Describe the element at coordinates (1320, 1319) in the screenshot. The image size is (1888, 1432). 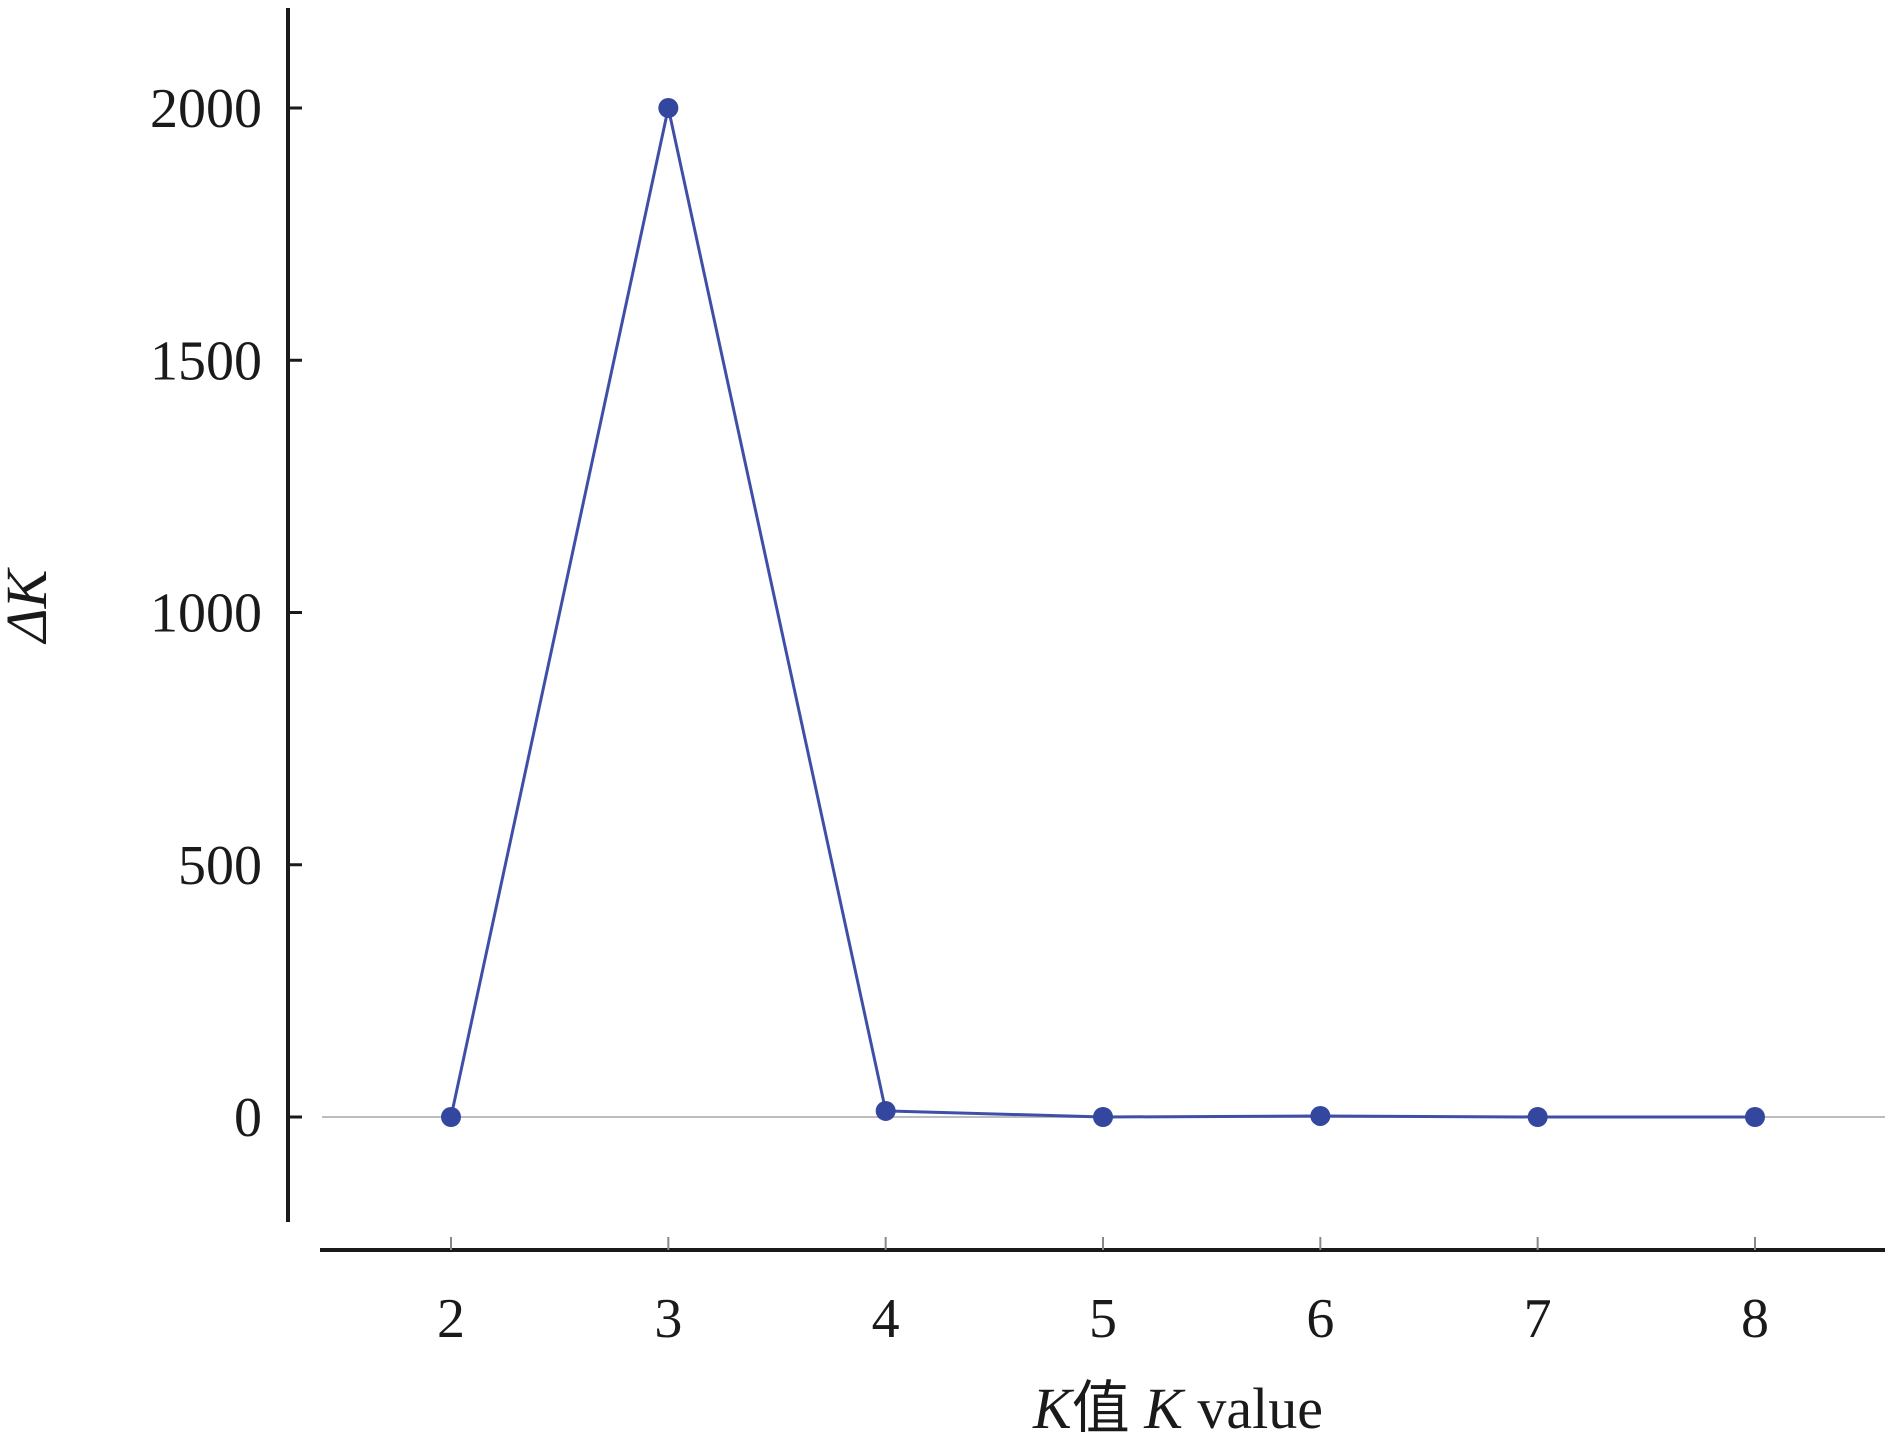
I see `x-tick-label: 6` at that location.